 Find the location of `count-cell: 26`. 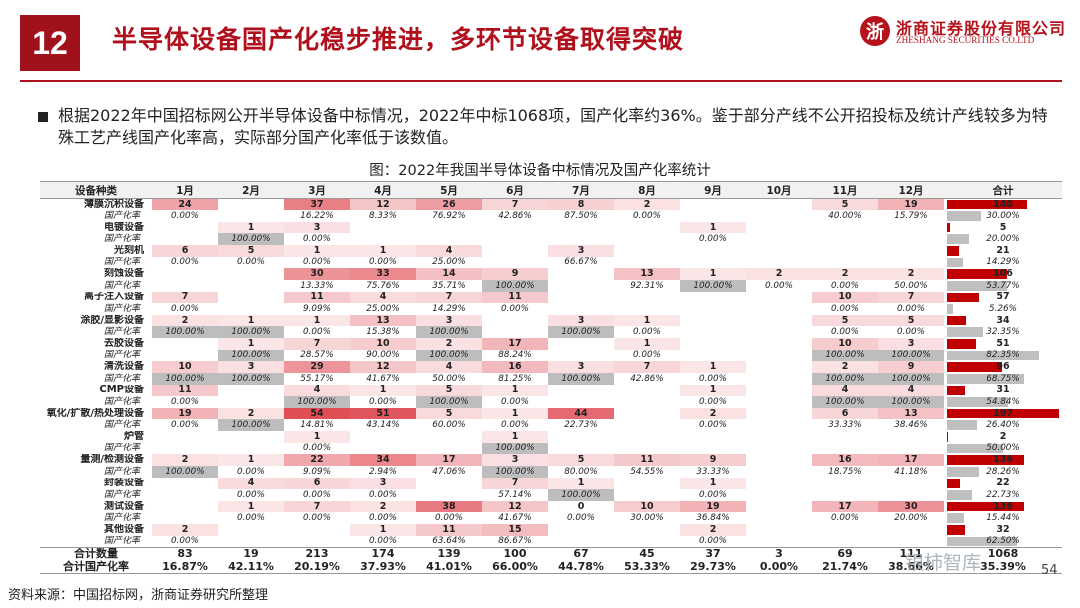

count-cell: 26 is located at coordinates (449, 204).